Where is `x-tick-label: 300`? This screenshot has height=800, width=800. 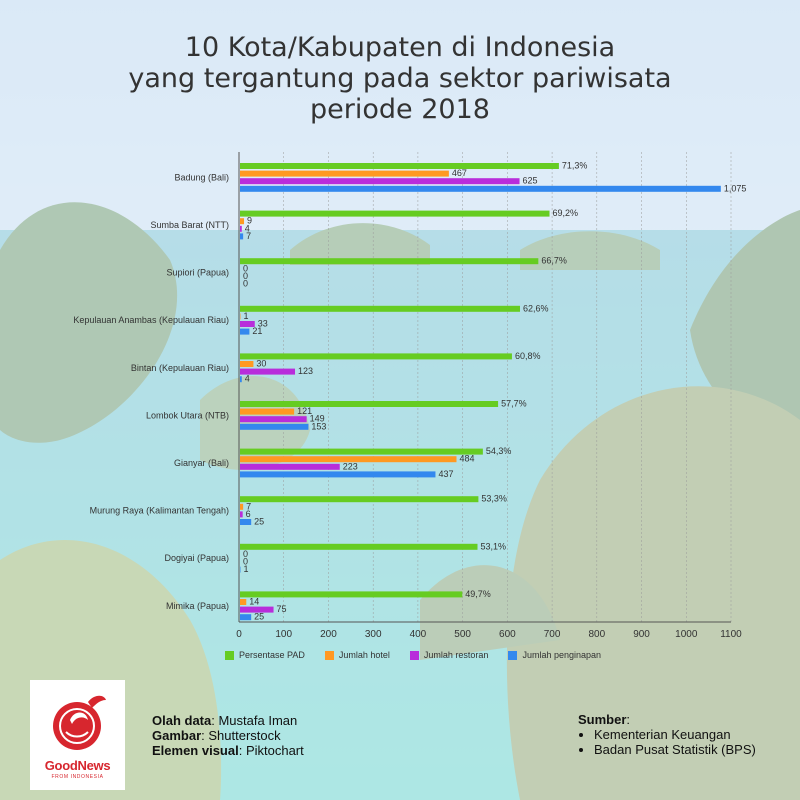
x-tick-label: 300 is located at coordinates (373, 634).